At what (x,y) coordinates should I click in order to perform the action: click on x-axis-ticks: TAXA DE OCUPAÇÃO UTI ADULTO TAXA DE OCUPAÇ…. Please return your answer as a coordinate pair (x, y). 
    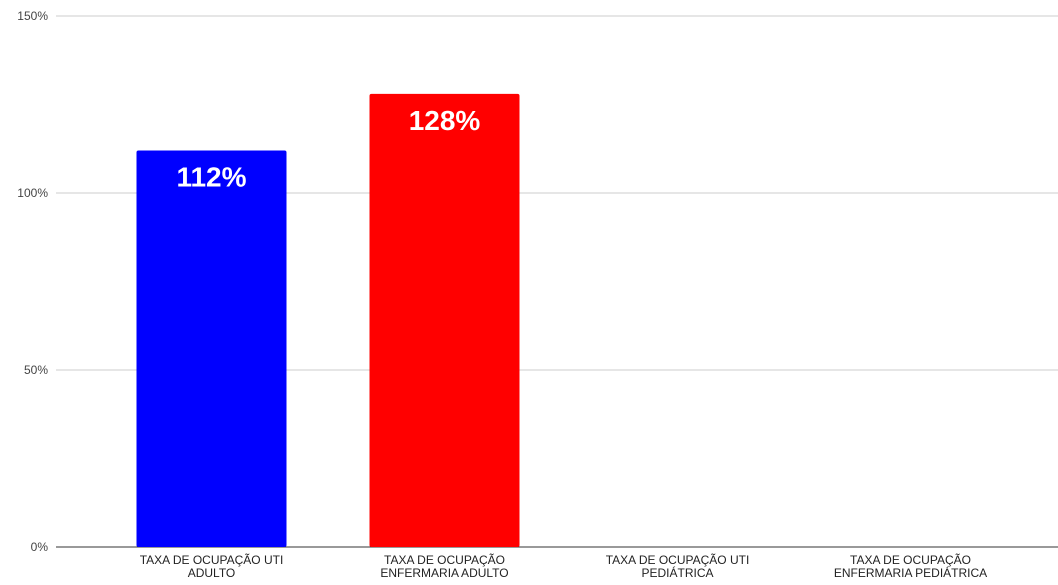
    Looking at the image, I should click on (563, 566).